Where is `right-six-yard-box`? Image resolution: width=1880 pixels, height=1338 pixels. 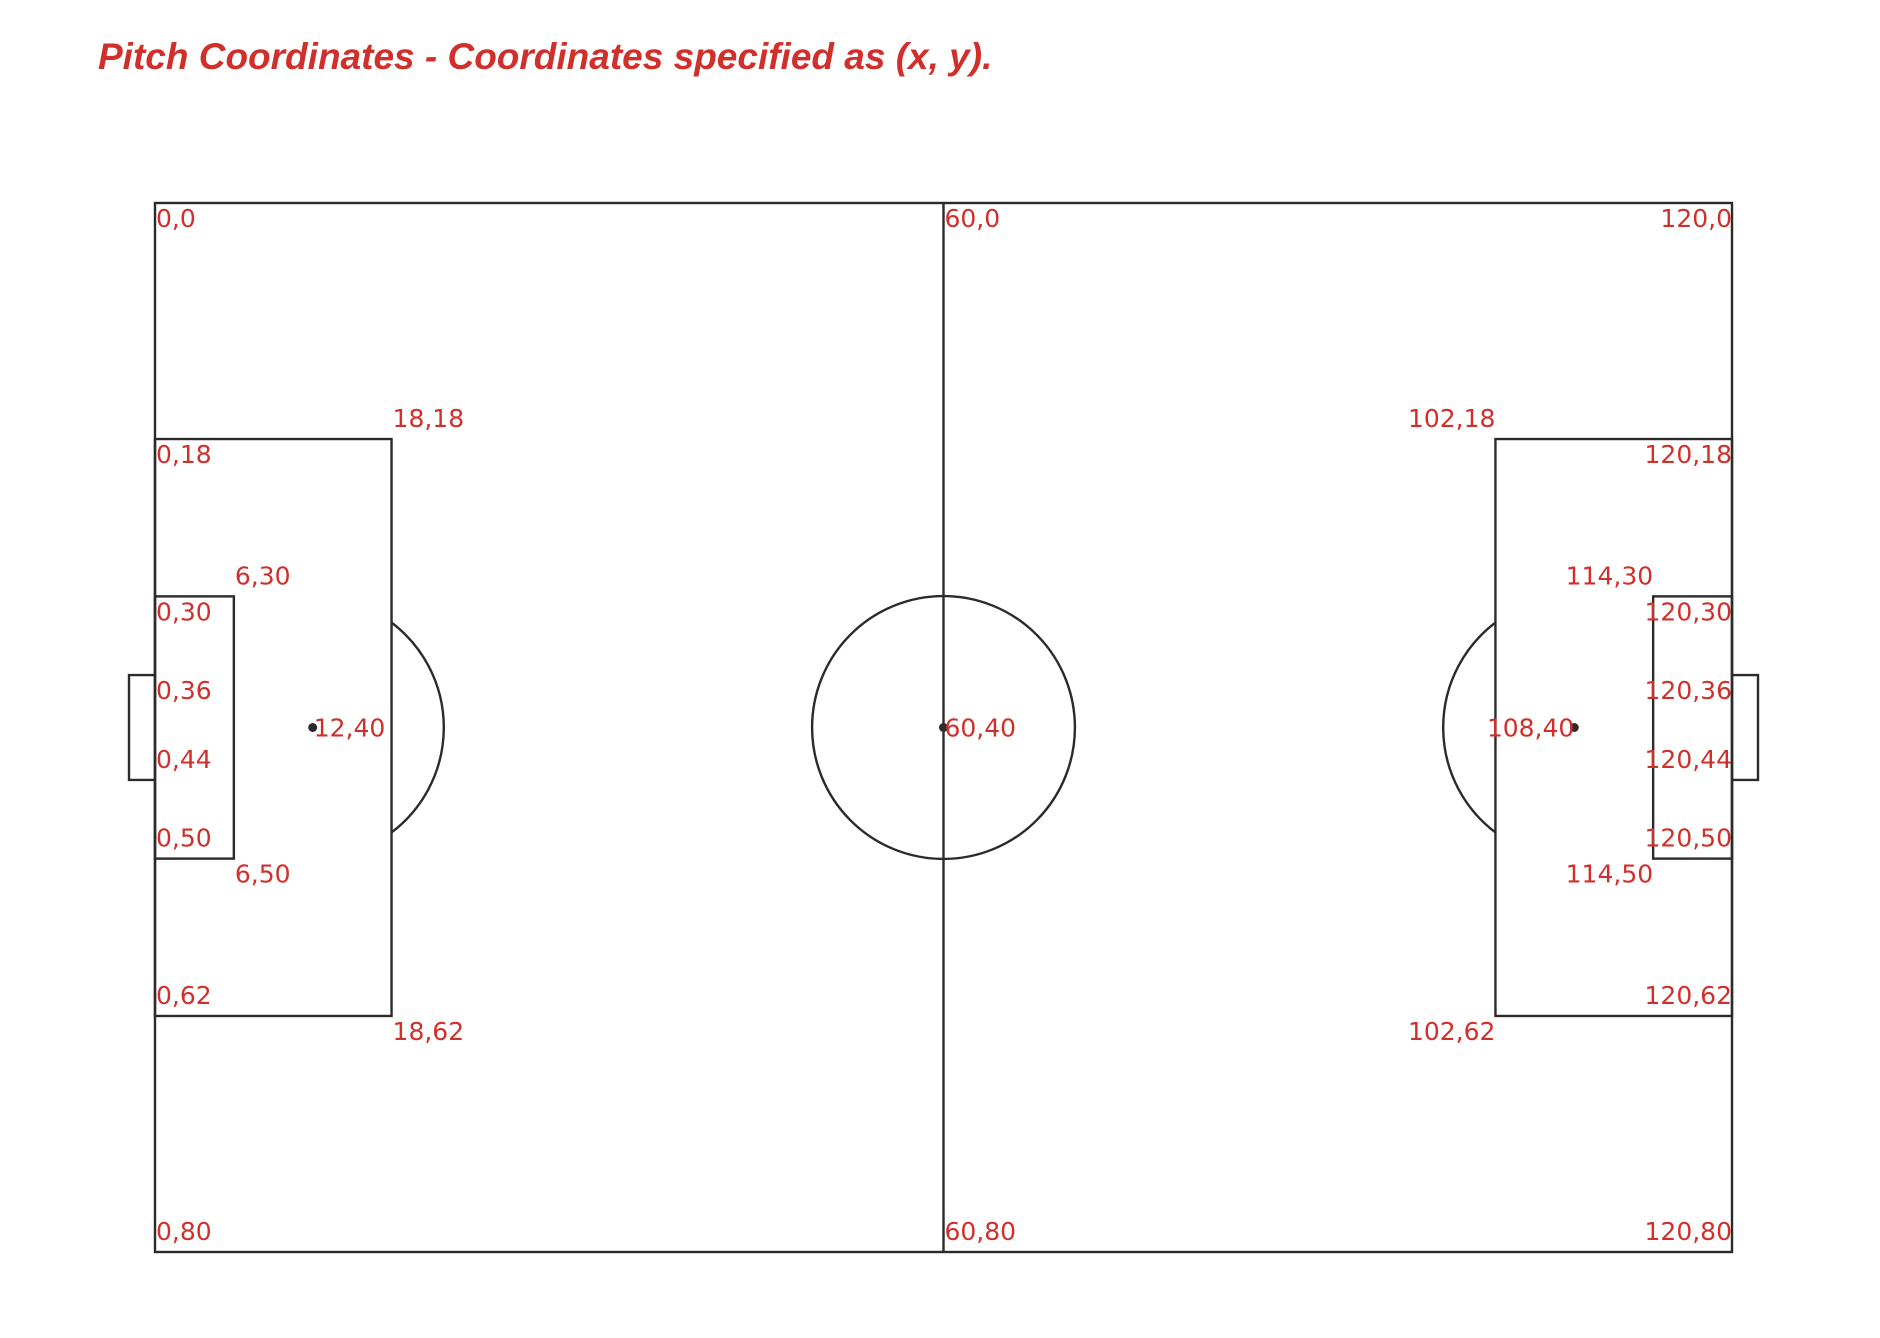
right-six-yard-box is located at coordinates (1692, 727).